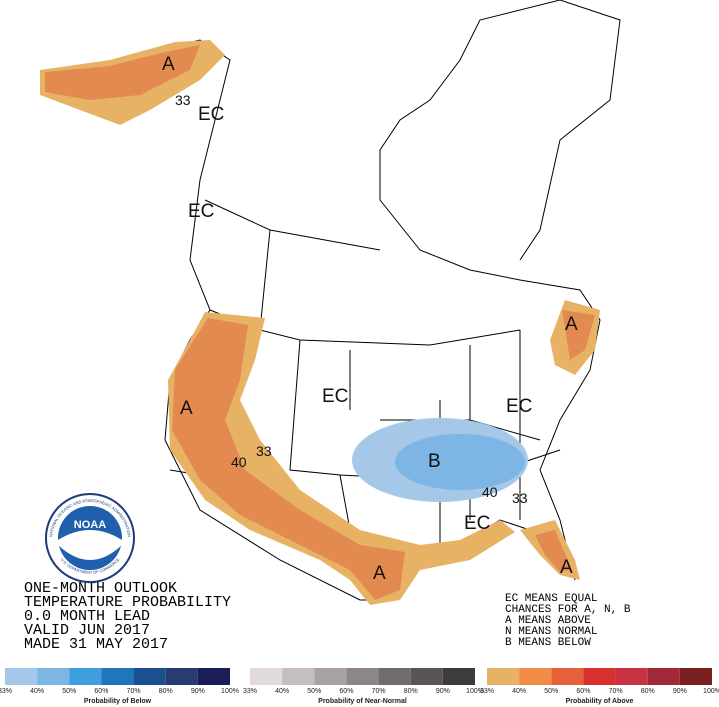 The image size is (719, 707). I want to click on outlook-line: TEMPERATURE PROBABILITY, so click(127, 602).